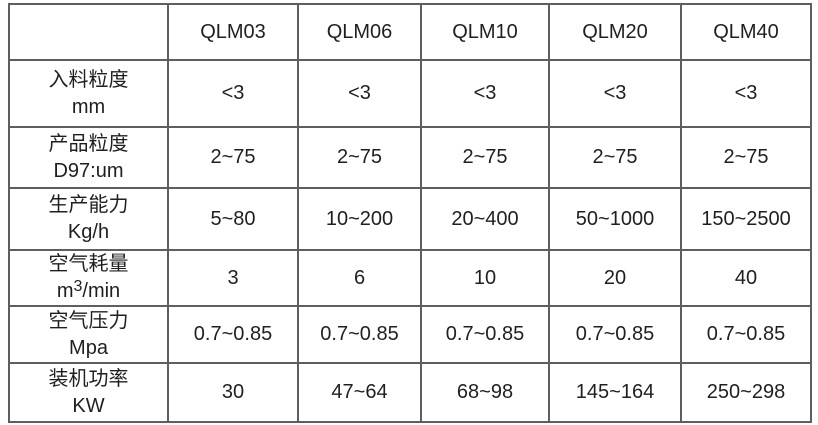  What do you see at coordinates (746, 392) in the screenshot?
I see `table-cell: 250~298` at bounding box center [746, 392].